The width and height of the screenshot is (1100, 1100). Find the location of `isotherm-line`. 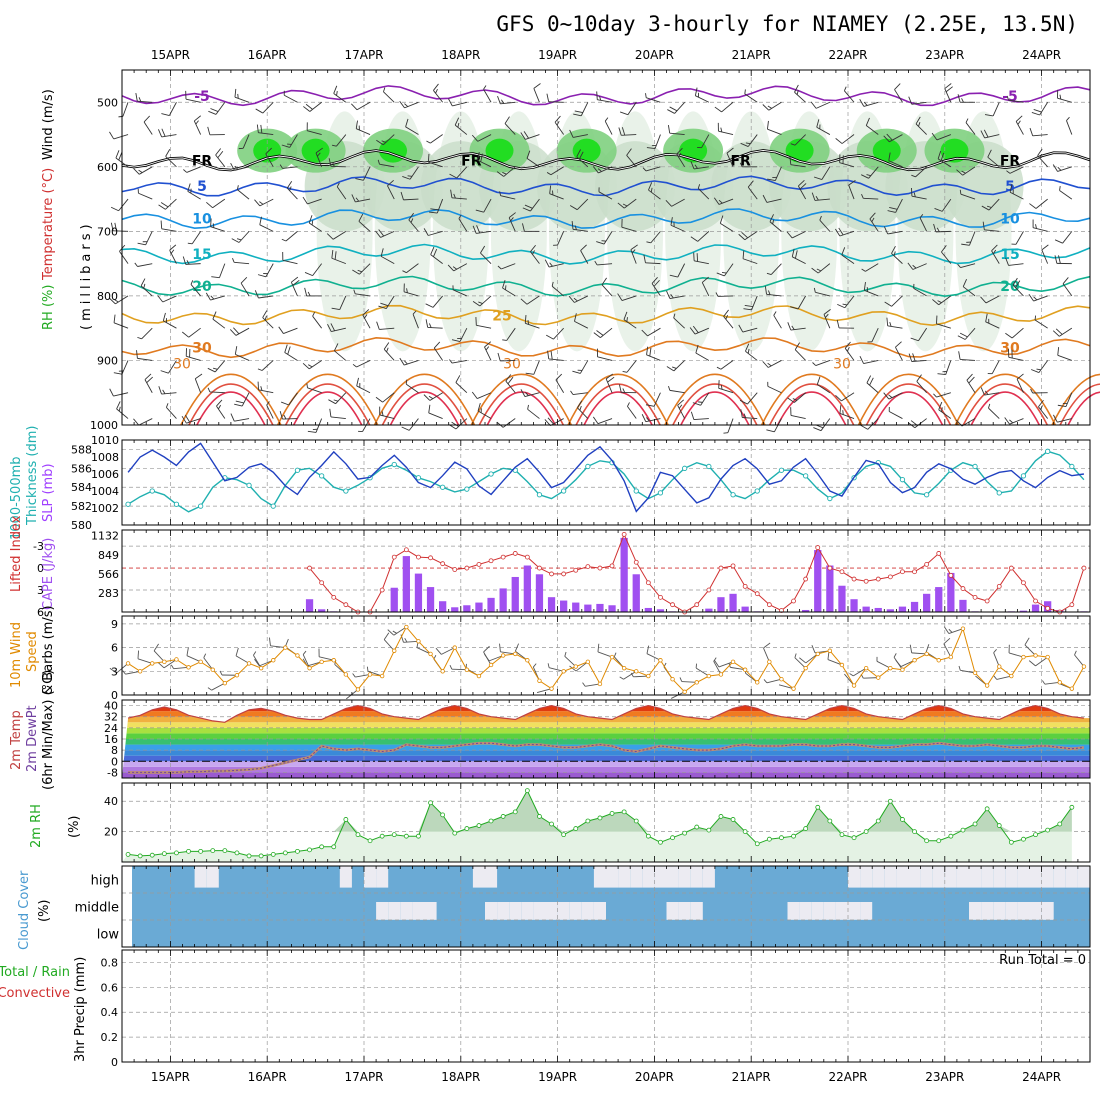

isotherm-line is located at coordinates (606, 219).